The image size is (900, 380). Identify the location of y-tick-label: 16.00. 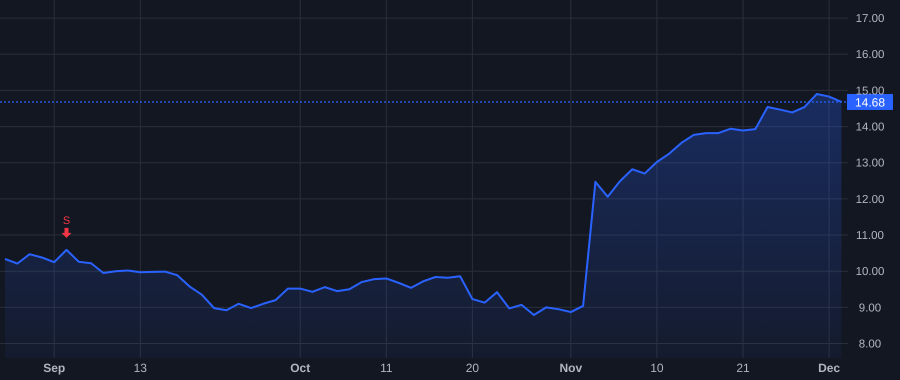
(870, 55).